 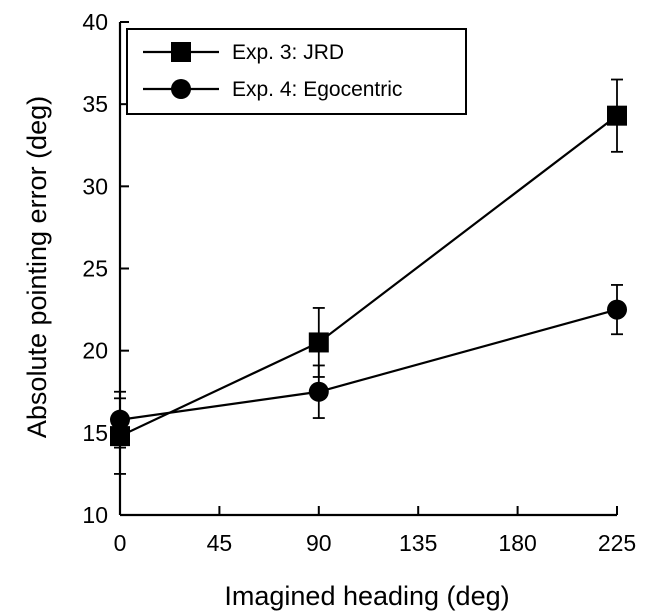 I want to click on y-tick-label: 40, so click(x=95, y=22).